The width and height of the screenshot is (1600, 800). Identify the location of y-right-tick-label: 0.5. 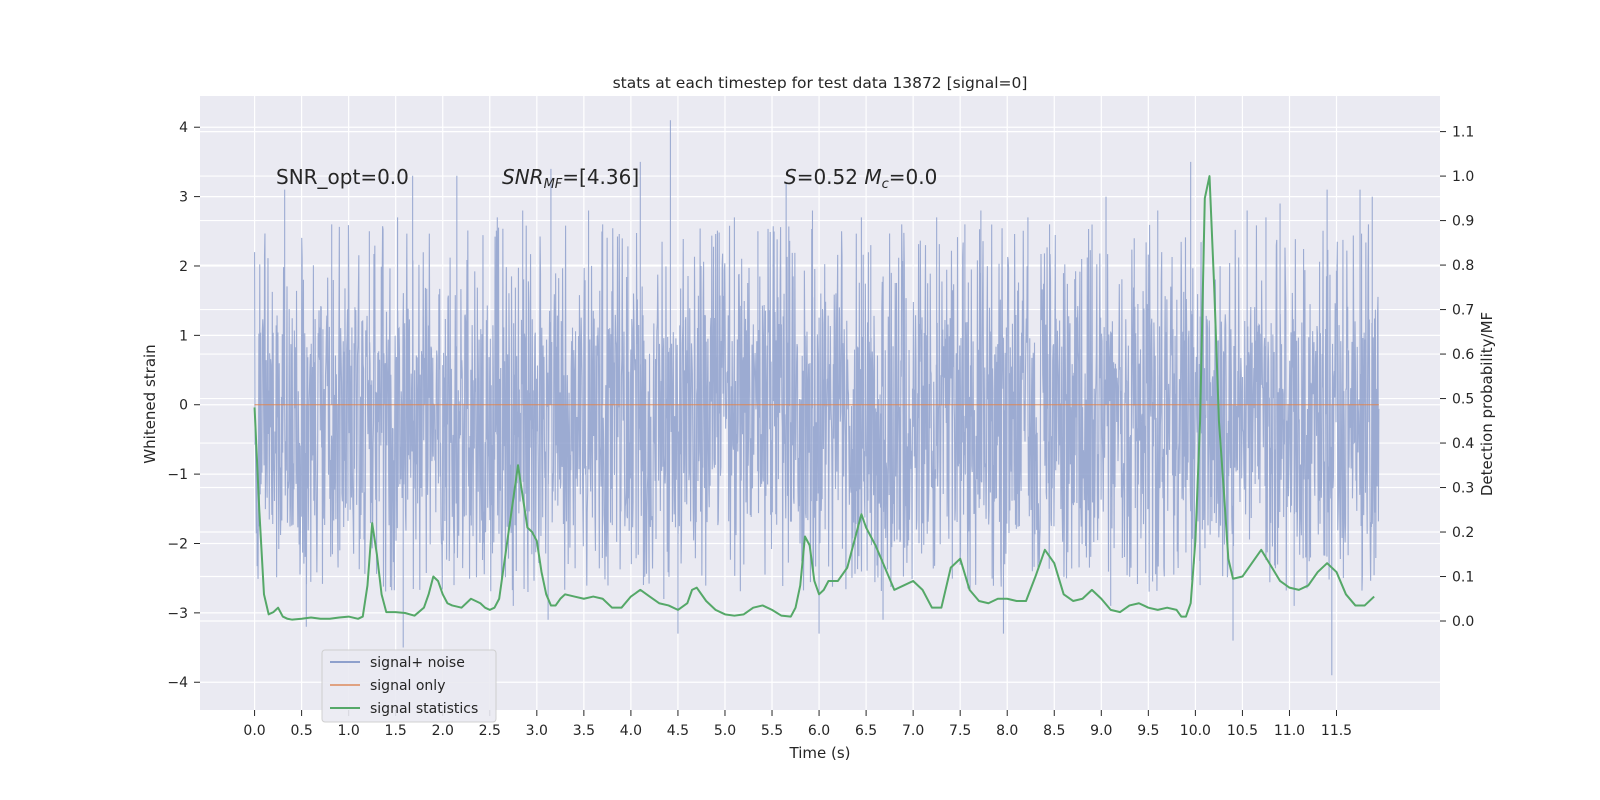
(1463, 400).